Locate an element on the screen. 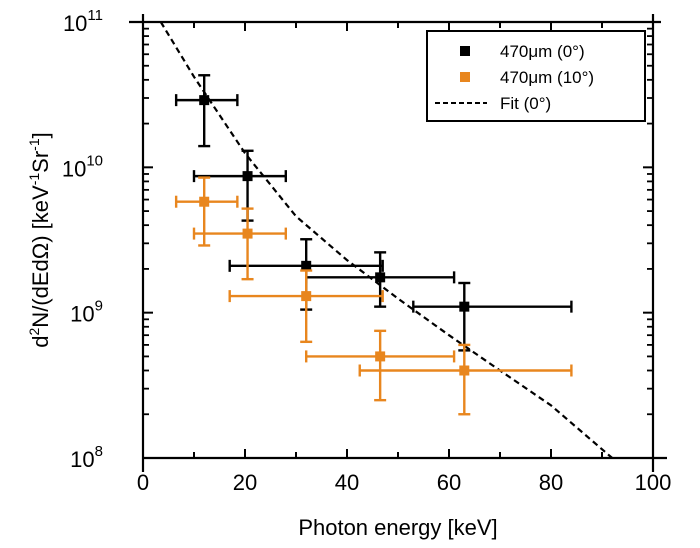 The height and width of the screenshot is (548, 700). y-axis-title-suffix: ] is located at coordinates (40, 135).